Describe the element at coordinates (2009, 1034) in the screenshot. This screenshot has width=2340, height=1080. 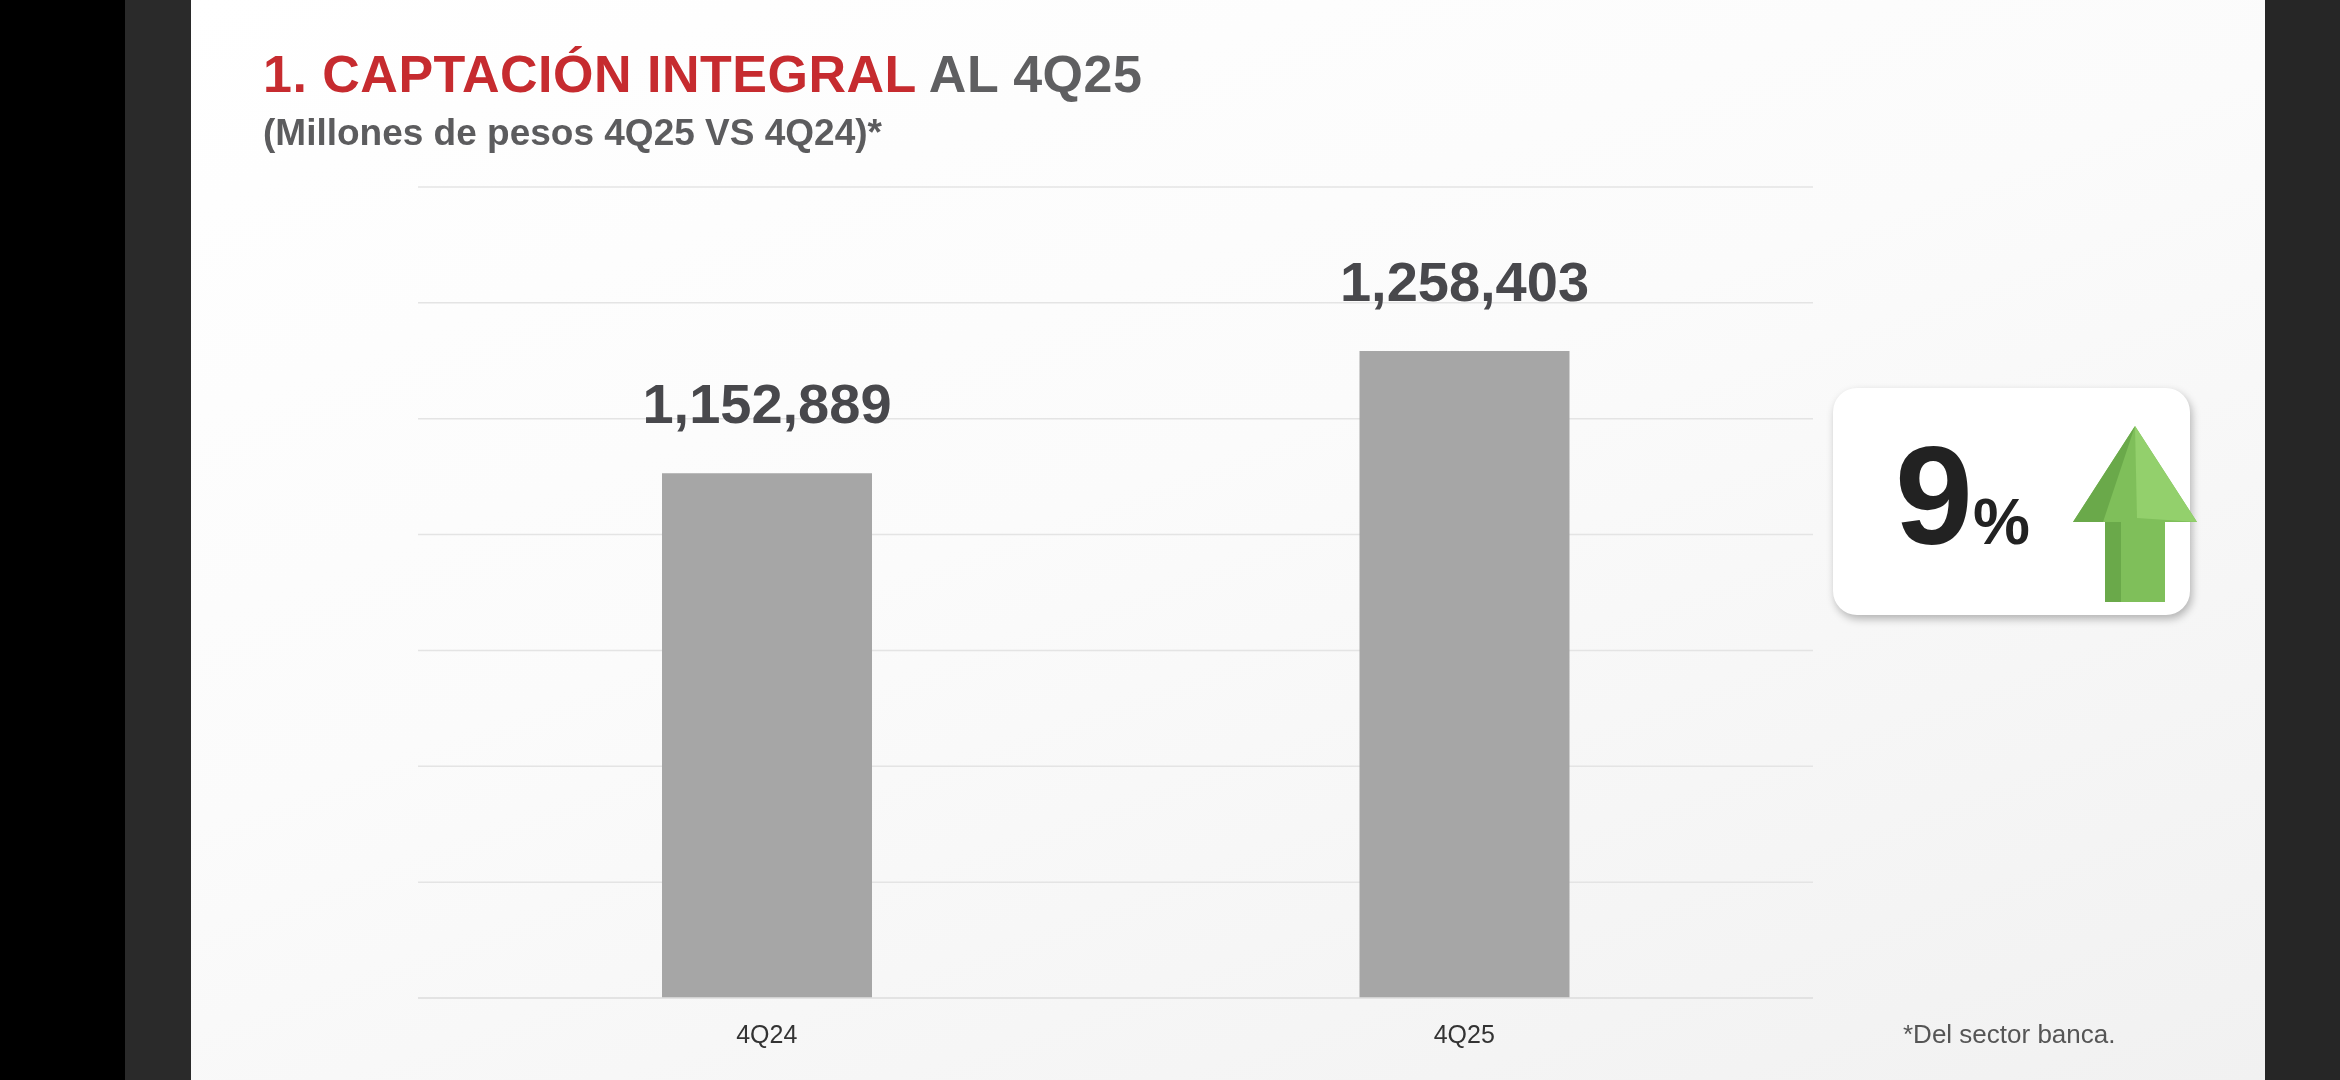
I see `text: *Del sector banca.` at that location.